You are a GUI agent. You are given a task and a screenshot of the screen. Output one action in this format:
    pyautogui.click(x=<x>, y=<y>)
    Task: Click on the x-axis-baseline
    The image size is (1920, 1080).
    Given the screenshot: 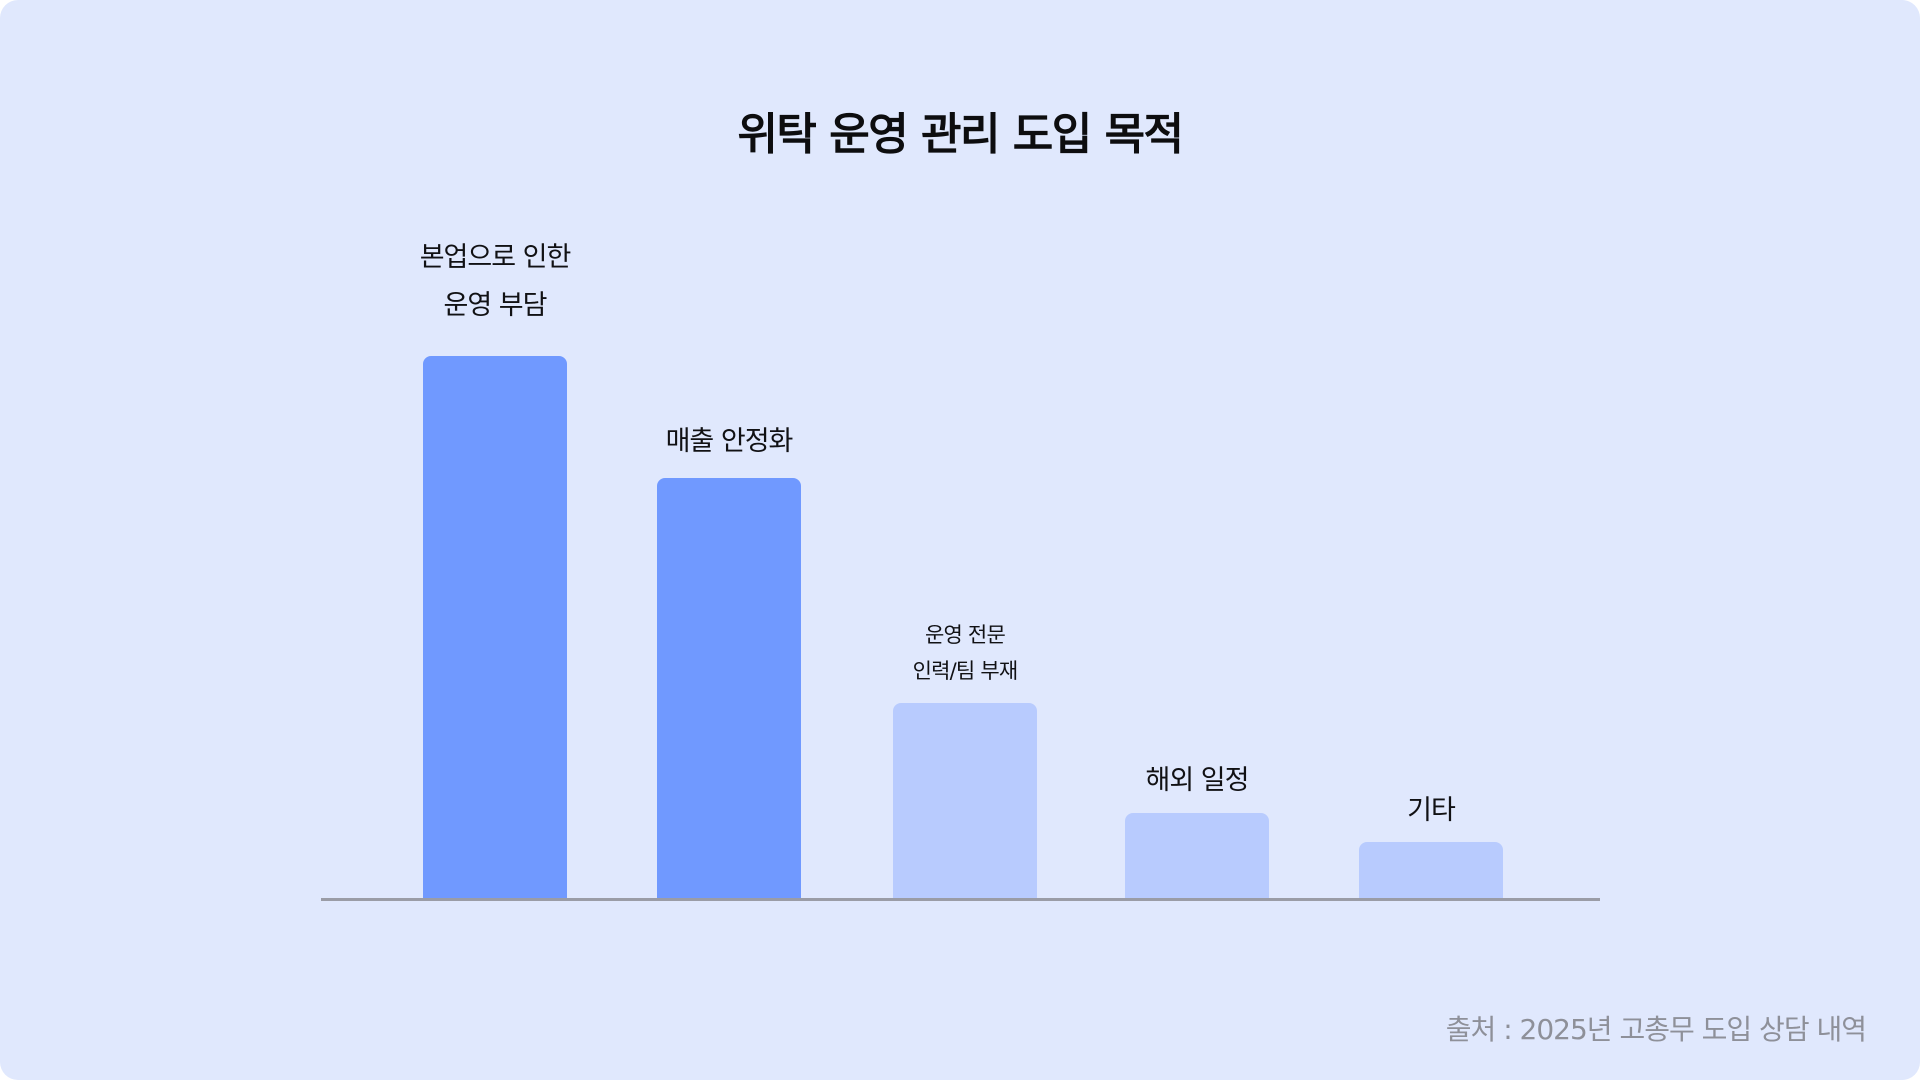 What is the action you would take?
    pyautogui.click(x=960, y=899)
    